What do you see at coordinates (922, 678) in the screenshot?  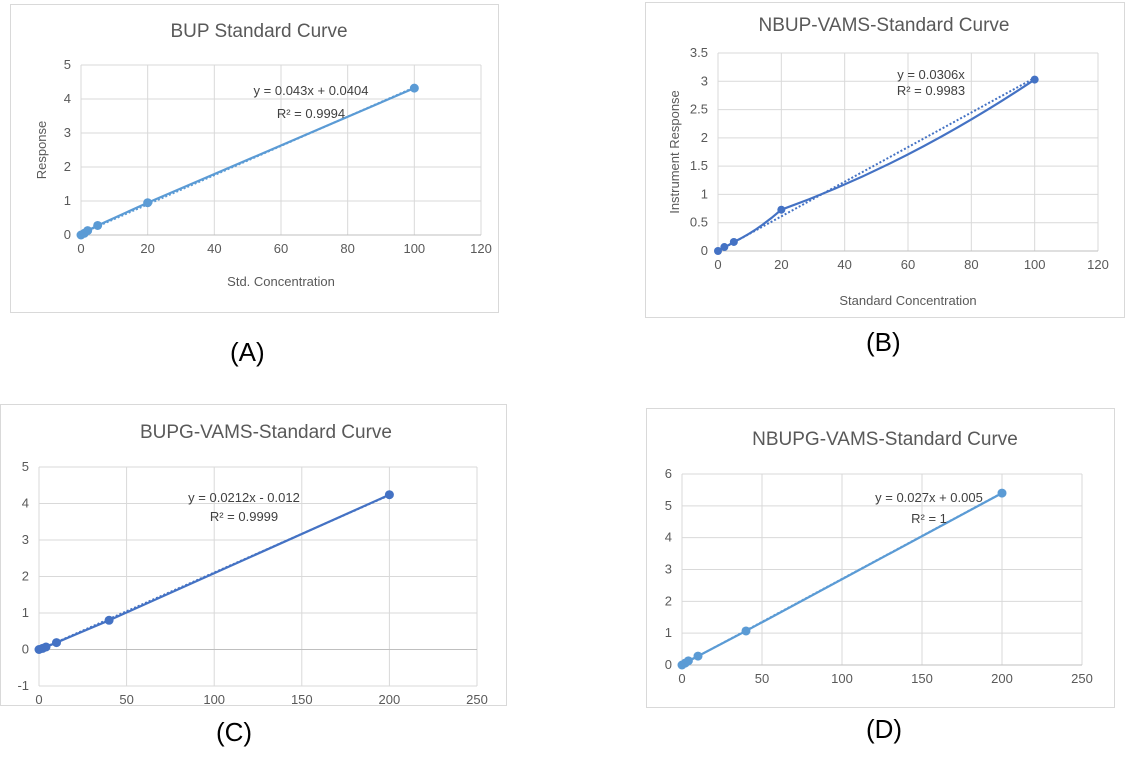 I see `x-tick-label-d: 150` at bounding box center [922, 678].